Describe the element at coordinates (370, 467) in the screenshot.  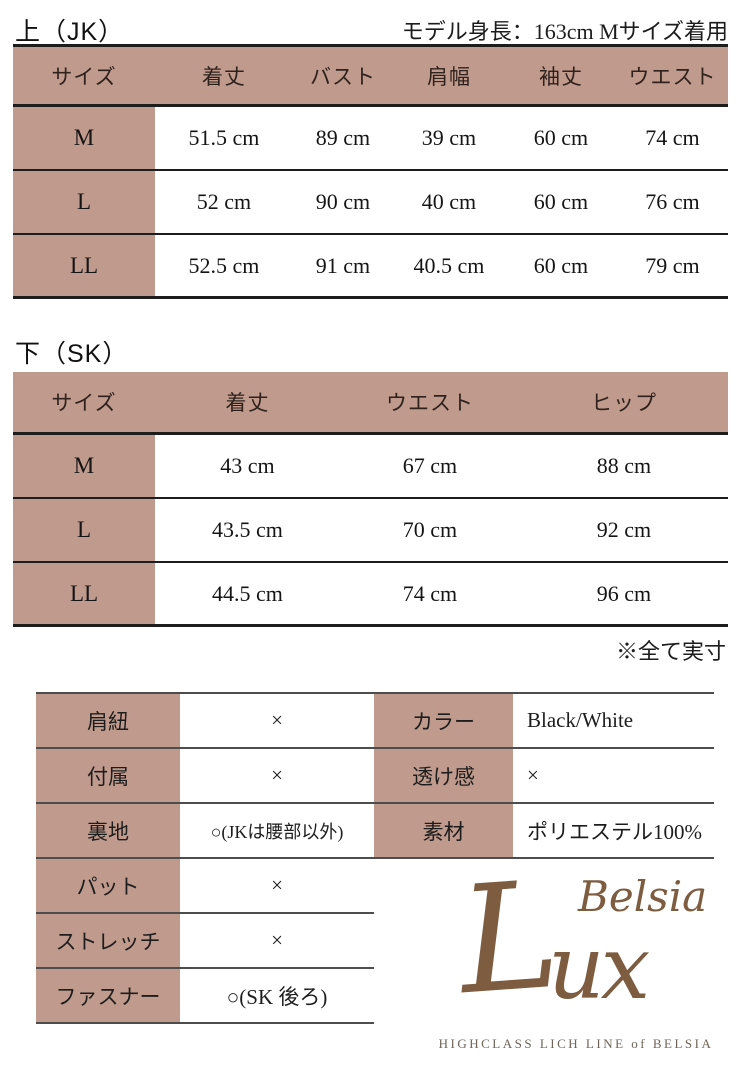
I see `sk-row: M 43 cm 67 cm 88 cm` at that location.